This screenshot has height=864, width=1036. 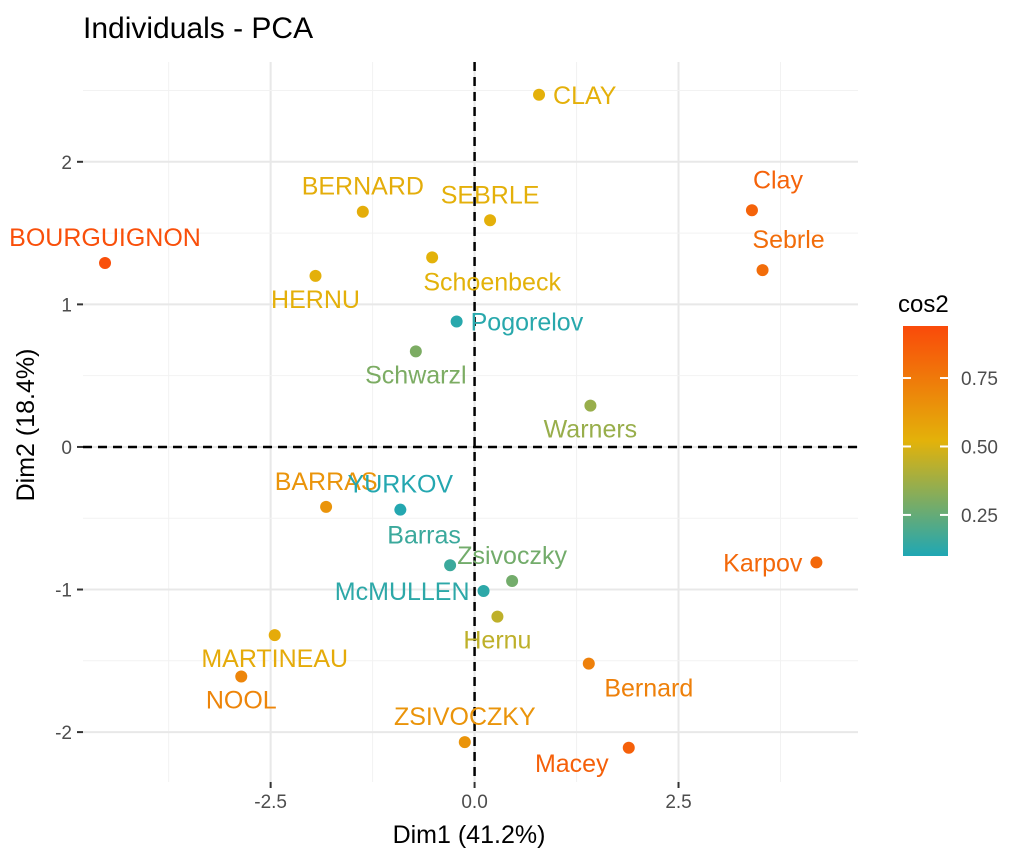 I want to click on point-bourguignon, so click(x=105, y=263).